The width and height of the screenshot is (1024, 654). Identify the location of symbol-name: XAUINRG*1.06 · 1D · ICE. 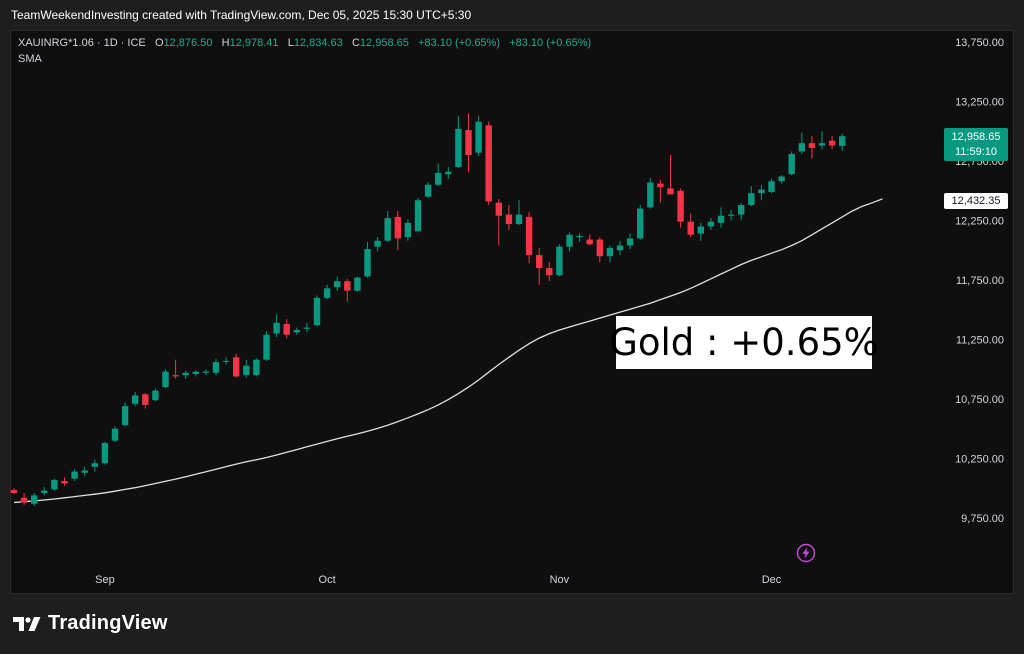
(82, 43).